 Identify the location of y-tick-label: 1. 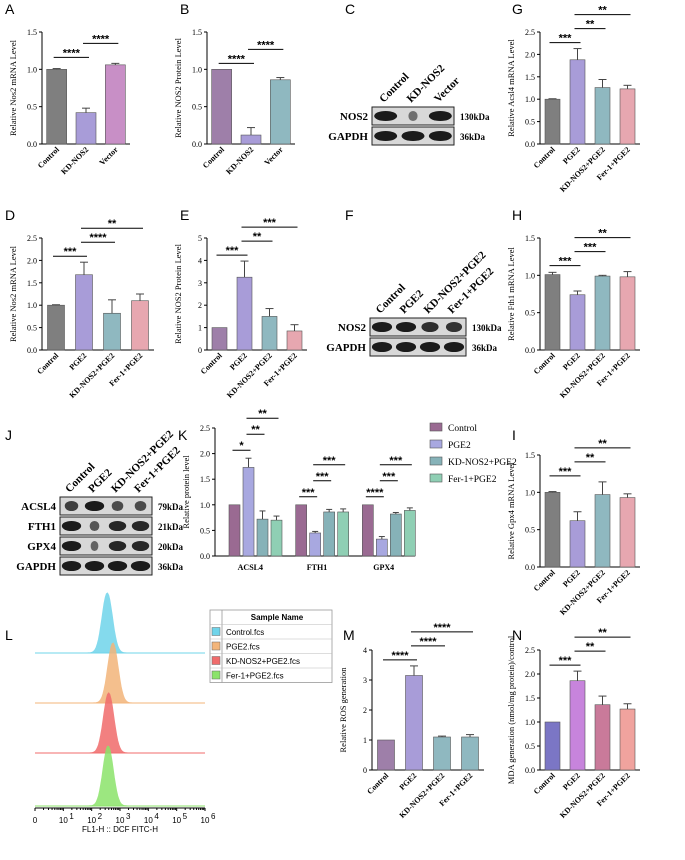
(200, 328).